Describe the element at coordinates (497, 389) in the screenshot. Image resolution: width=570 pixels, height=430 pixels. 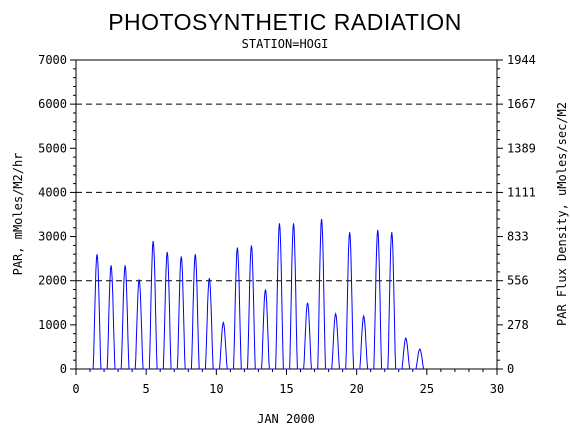
I see `x-tick-label: 30` at that location.